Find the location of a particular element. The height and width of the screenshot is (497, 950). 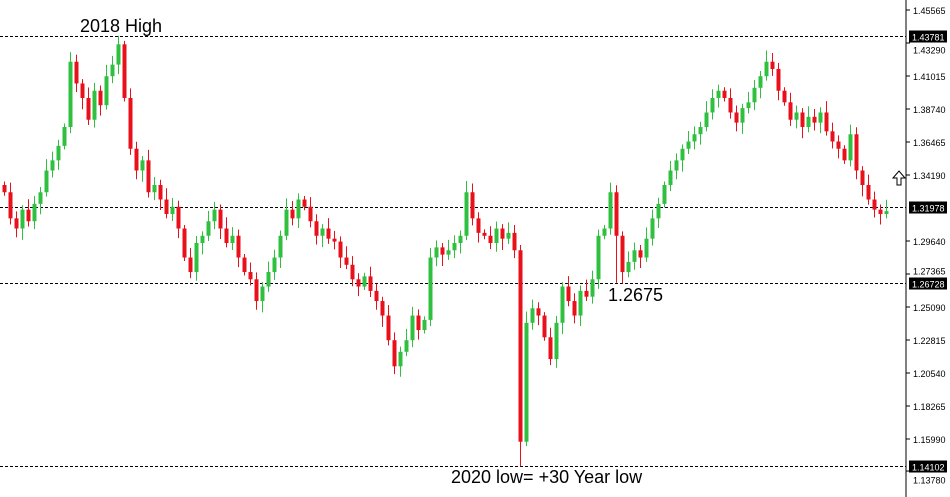

y-tick-label: 1.41015 is located at coordinates (929, 77).